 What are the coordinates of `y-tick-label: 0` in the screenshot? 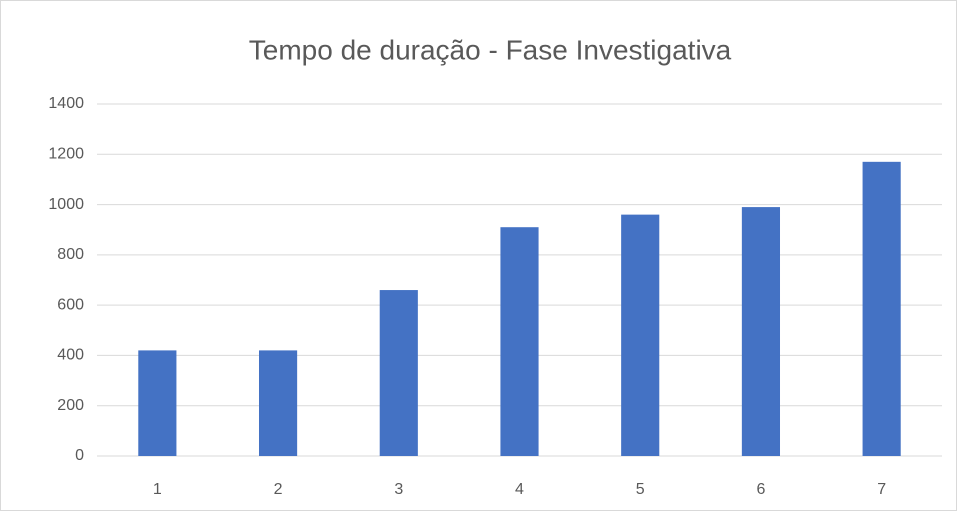 It's located at (79, 455).